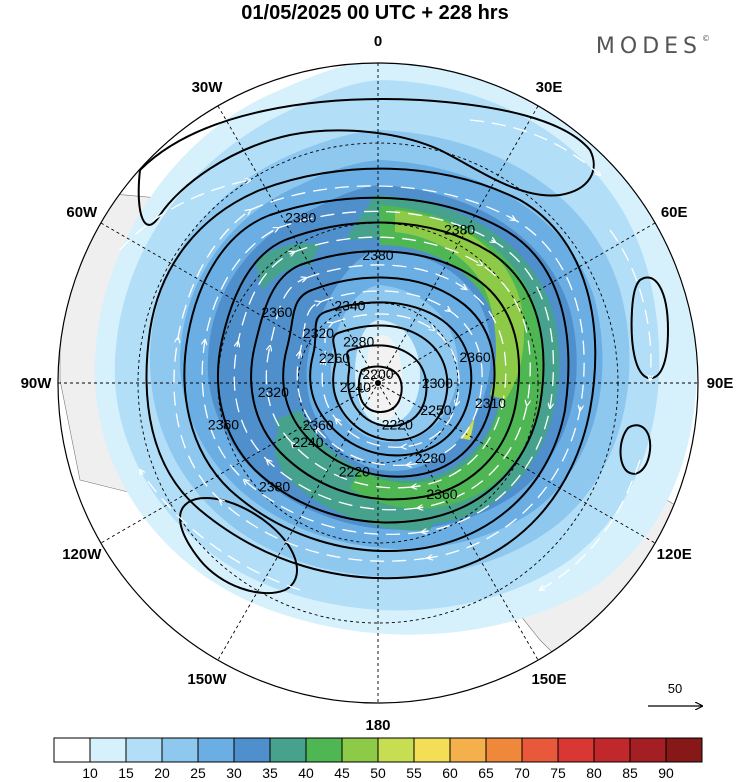  Describe the element at coordinates (450, 773) in the screenshot. I see `colorbar-tick-label: 60` at that location.